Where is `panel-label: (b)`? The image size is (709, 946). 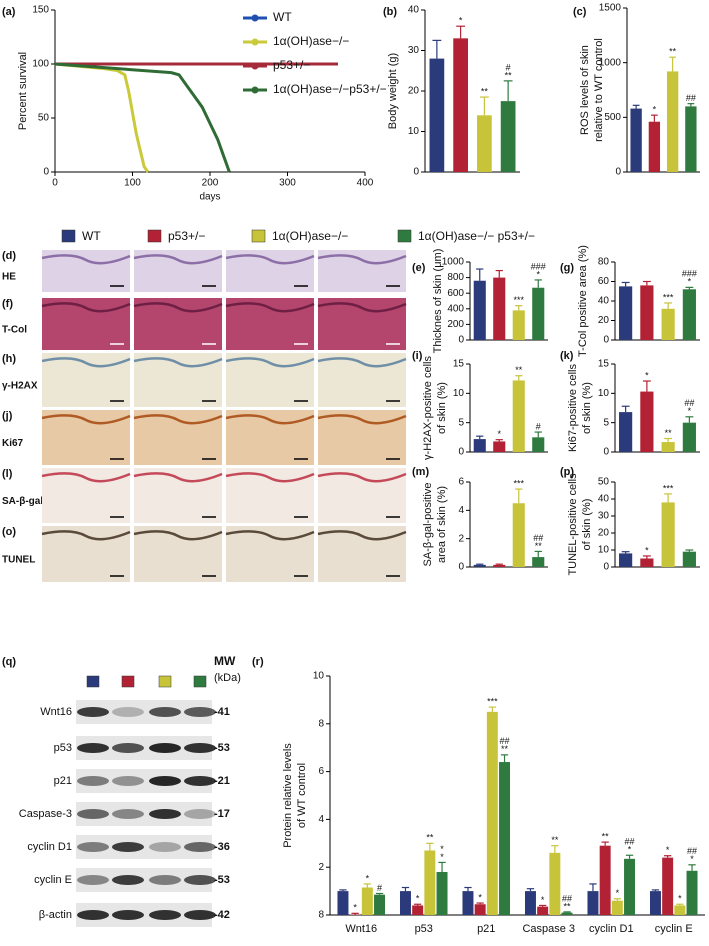
panel-label: (b) is located at coordinates (390, 12).